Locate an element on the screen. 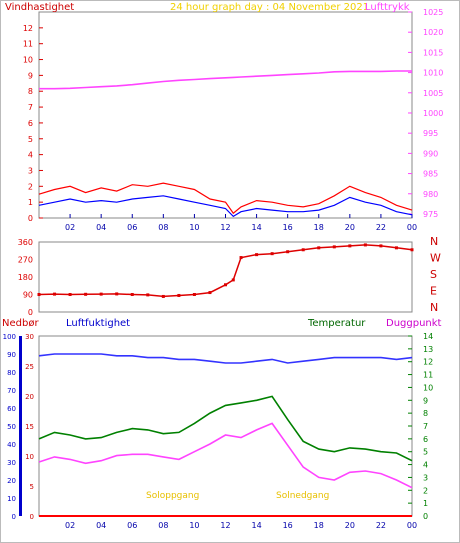  humidity-y-tick: 20 is located at coordinates (11, 481).